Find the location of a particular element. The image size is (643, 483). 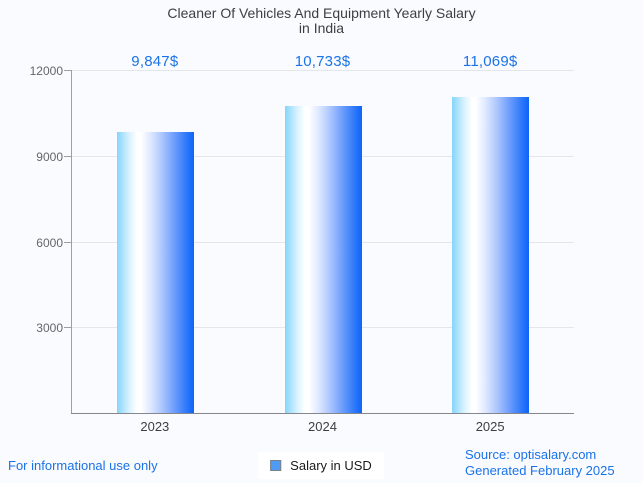

value-label-2023: 9,847$ is located at coordinates (155, 61).